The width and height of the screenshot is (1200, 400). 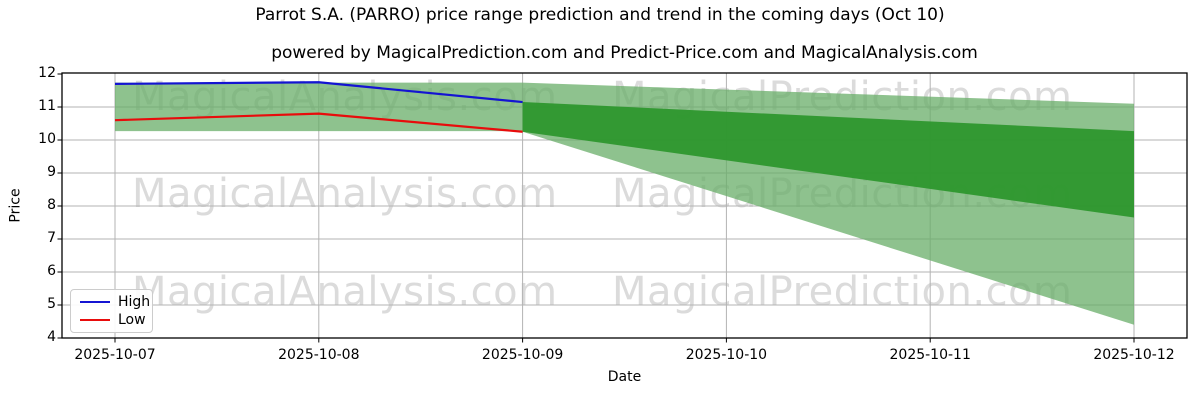 What do you see at coordinates (51, 205) in the screenshot?
I see `y-tick-label: 8` at bounding box center [51, 205].